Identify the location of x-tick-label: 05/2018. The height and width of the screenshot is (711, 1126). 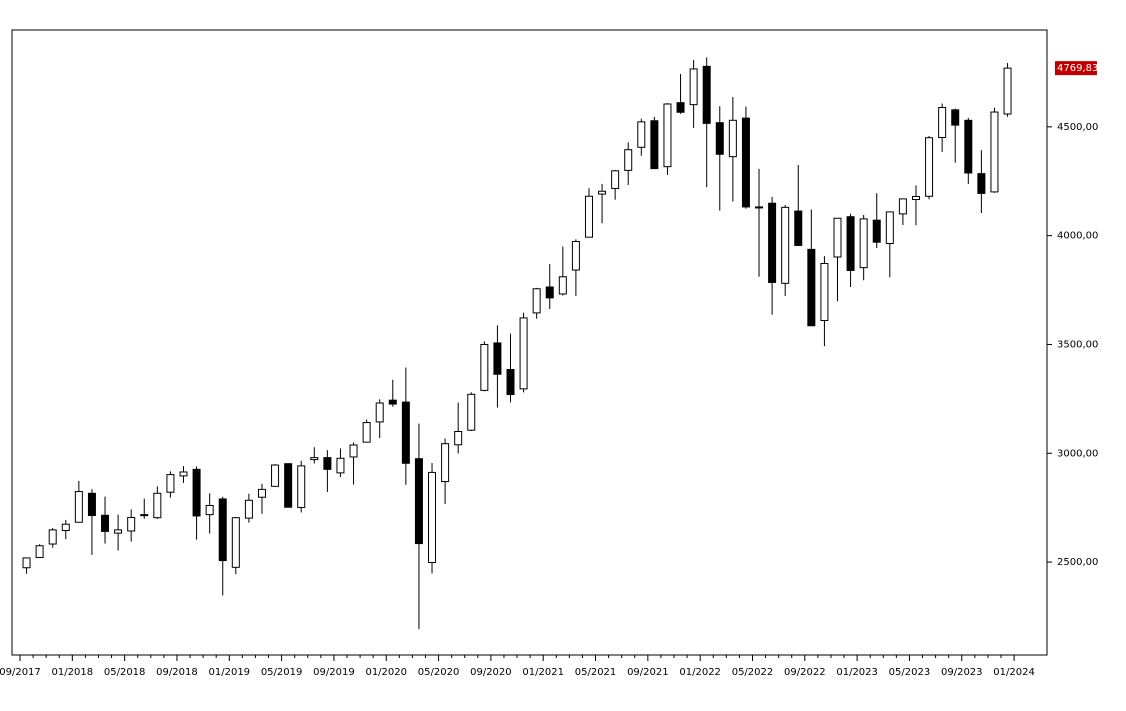
(125, 672).